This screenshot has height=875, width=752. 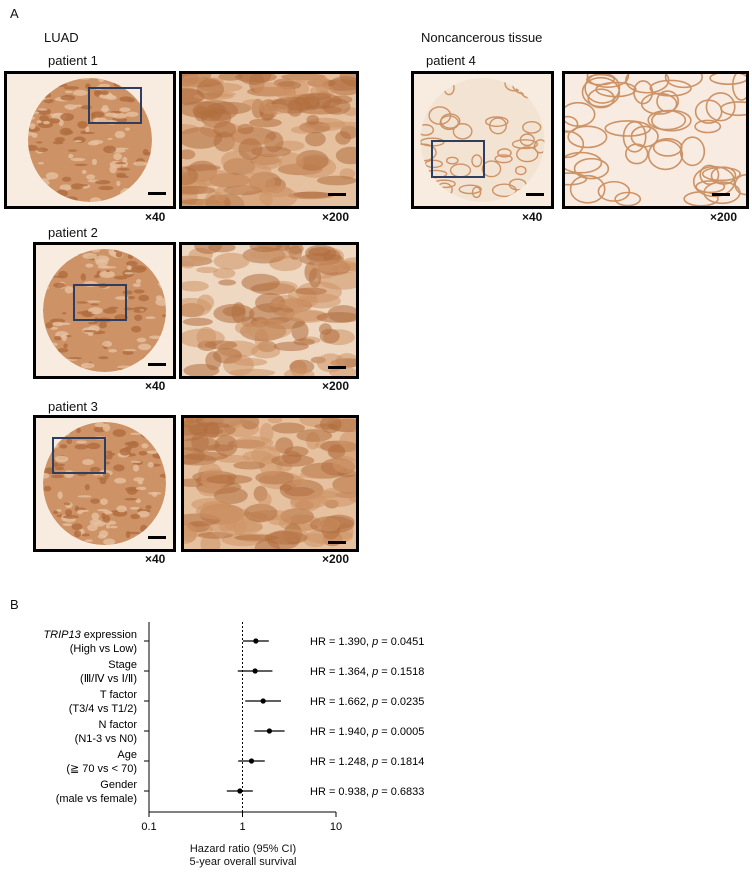 I want to click on patient-2-mag-200: ×200, so click(x=336, y=386).